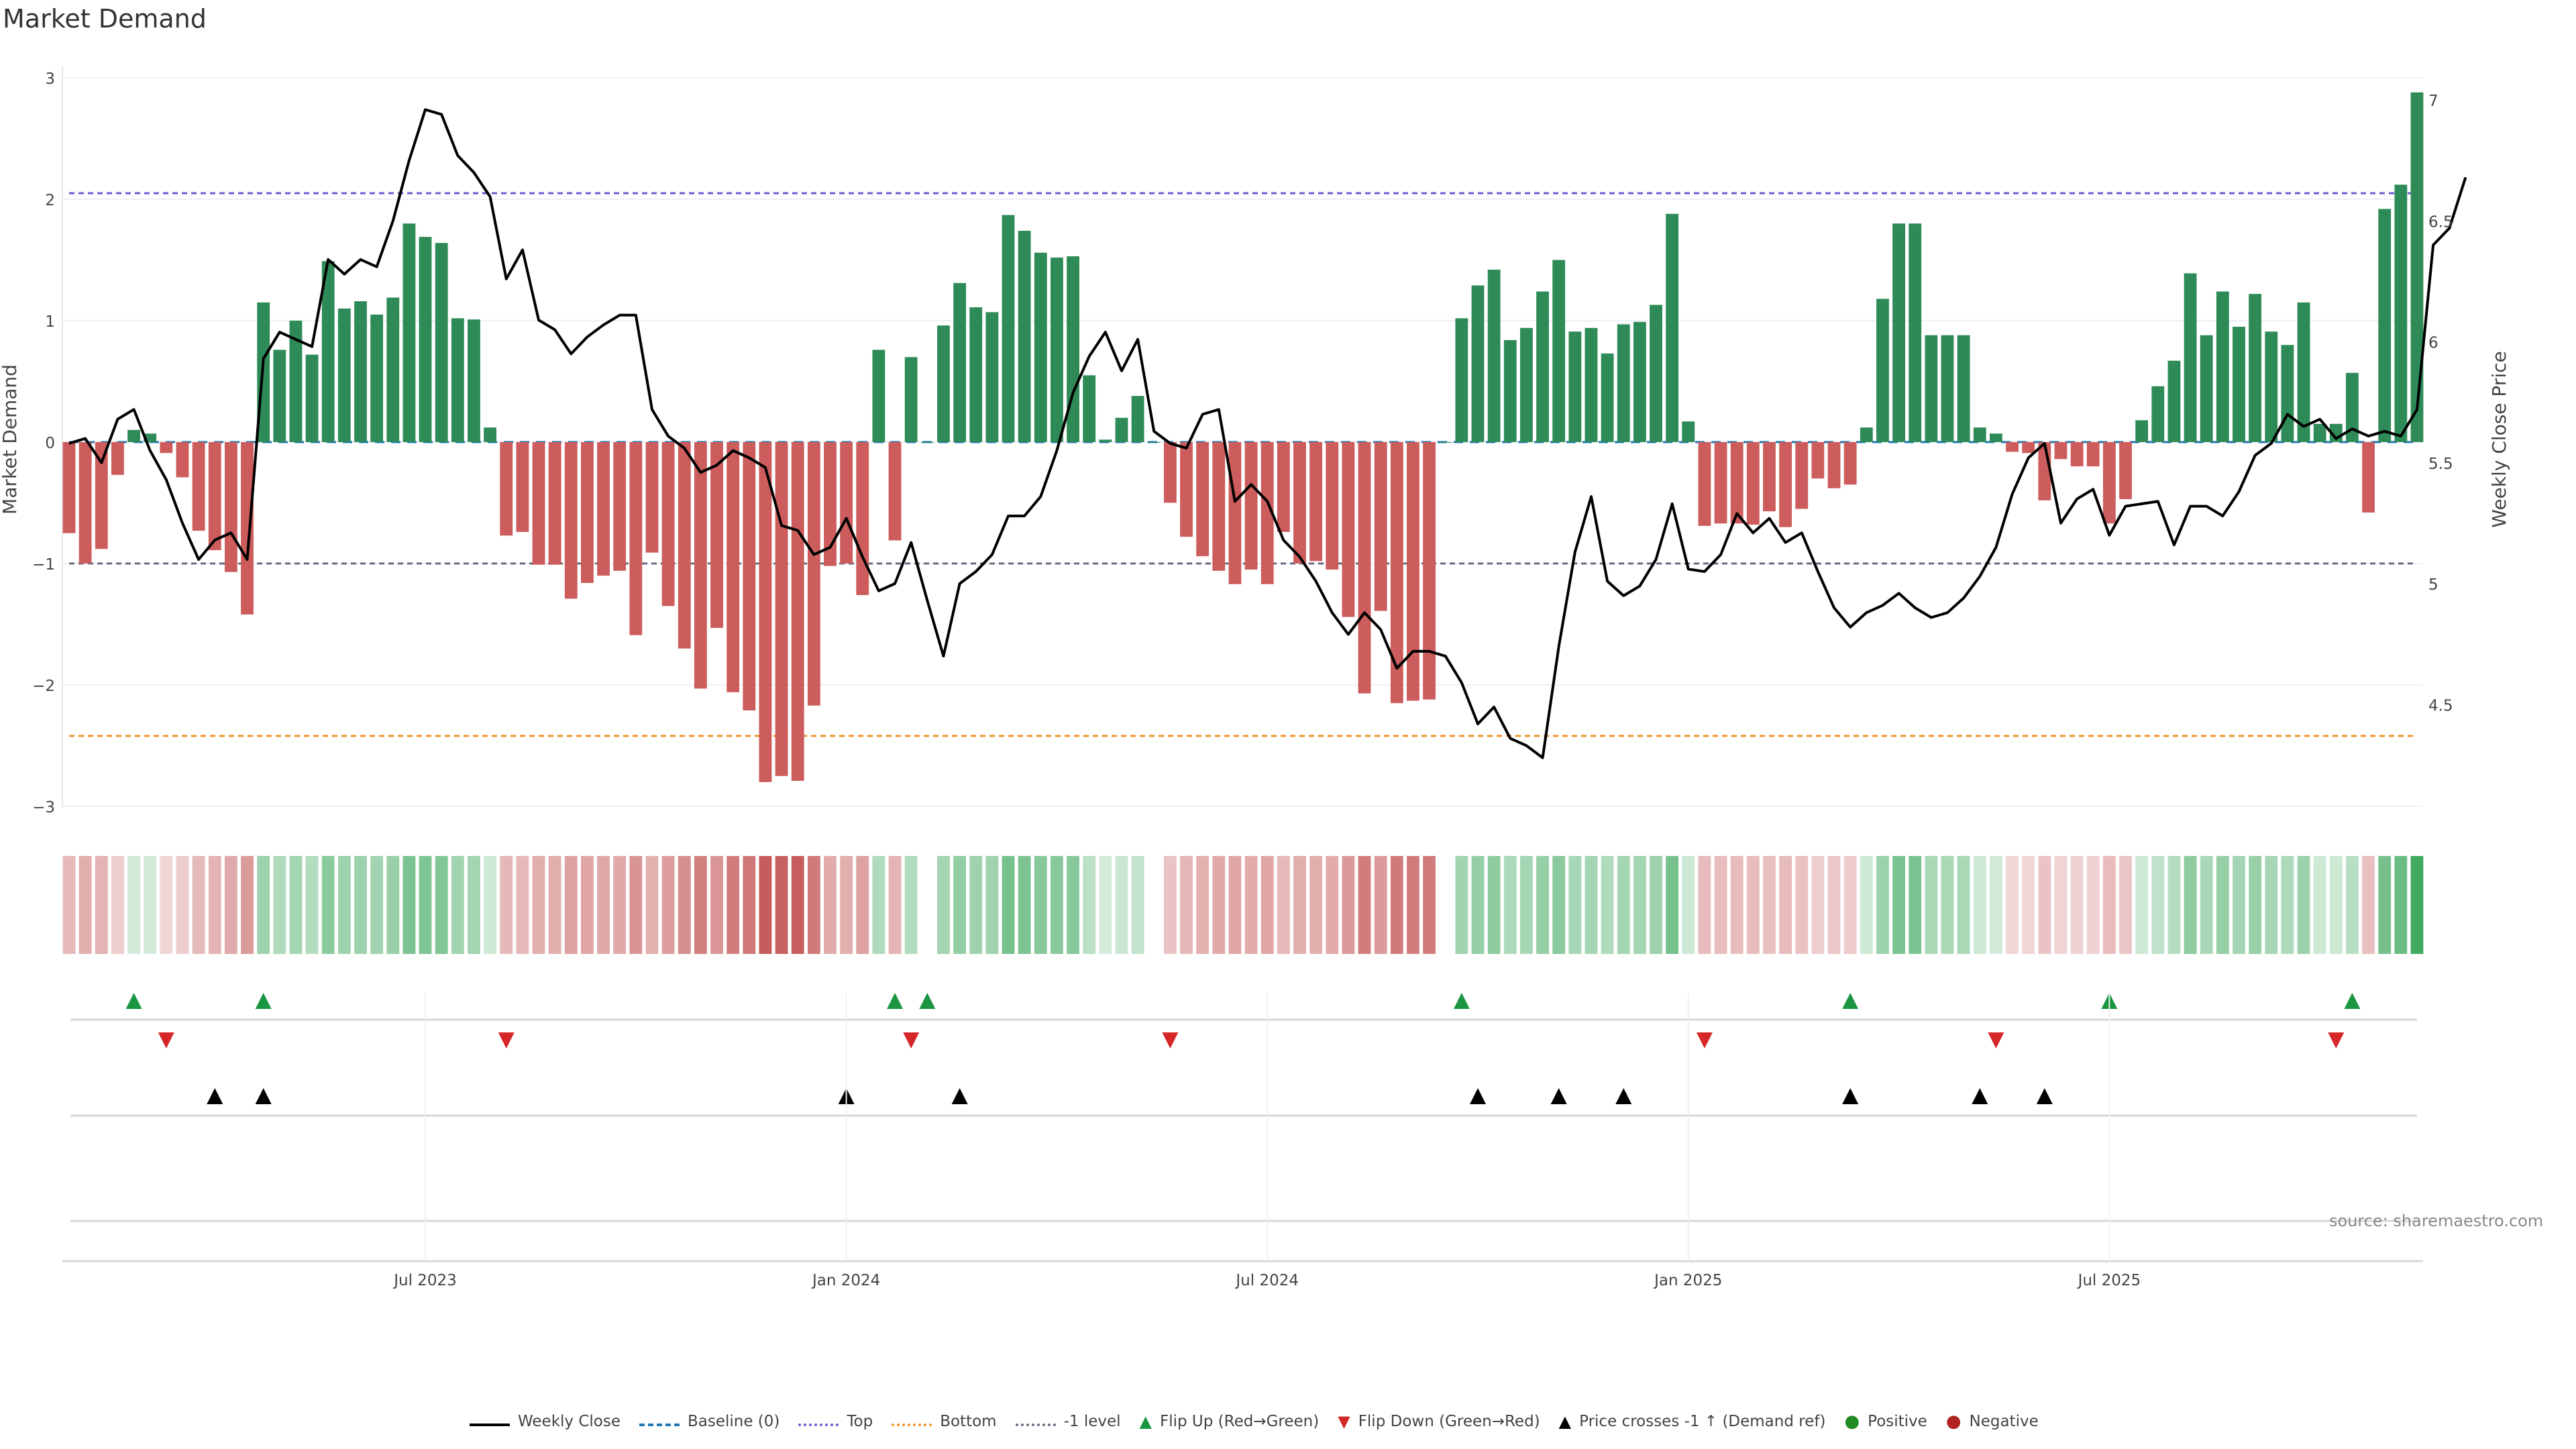 Image resolution: width=2576 pixels, height=1449 pixels. I want to click on flip-down-marker, so click(2336, 1040).